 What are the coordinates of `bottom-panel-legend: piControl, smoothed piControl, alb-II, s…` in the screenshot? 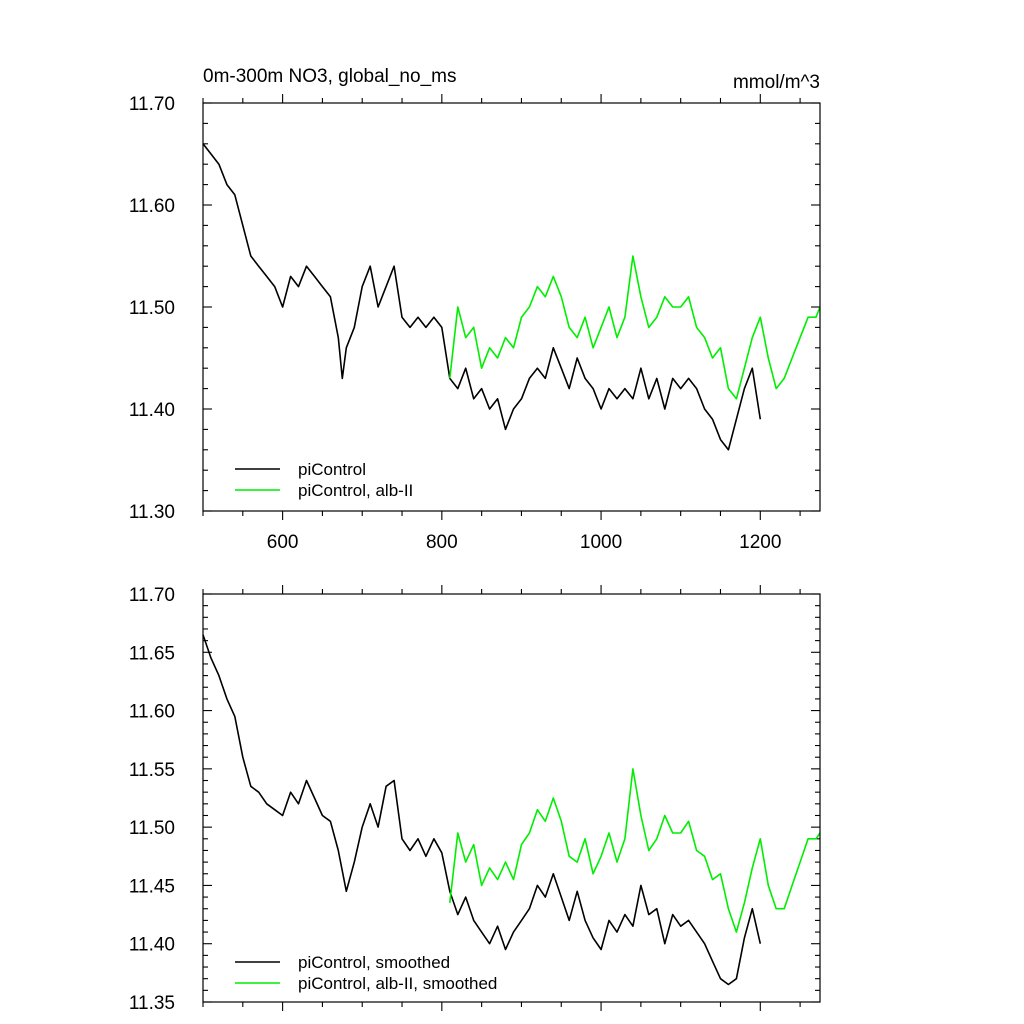 It's located at (366, 973).